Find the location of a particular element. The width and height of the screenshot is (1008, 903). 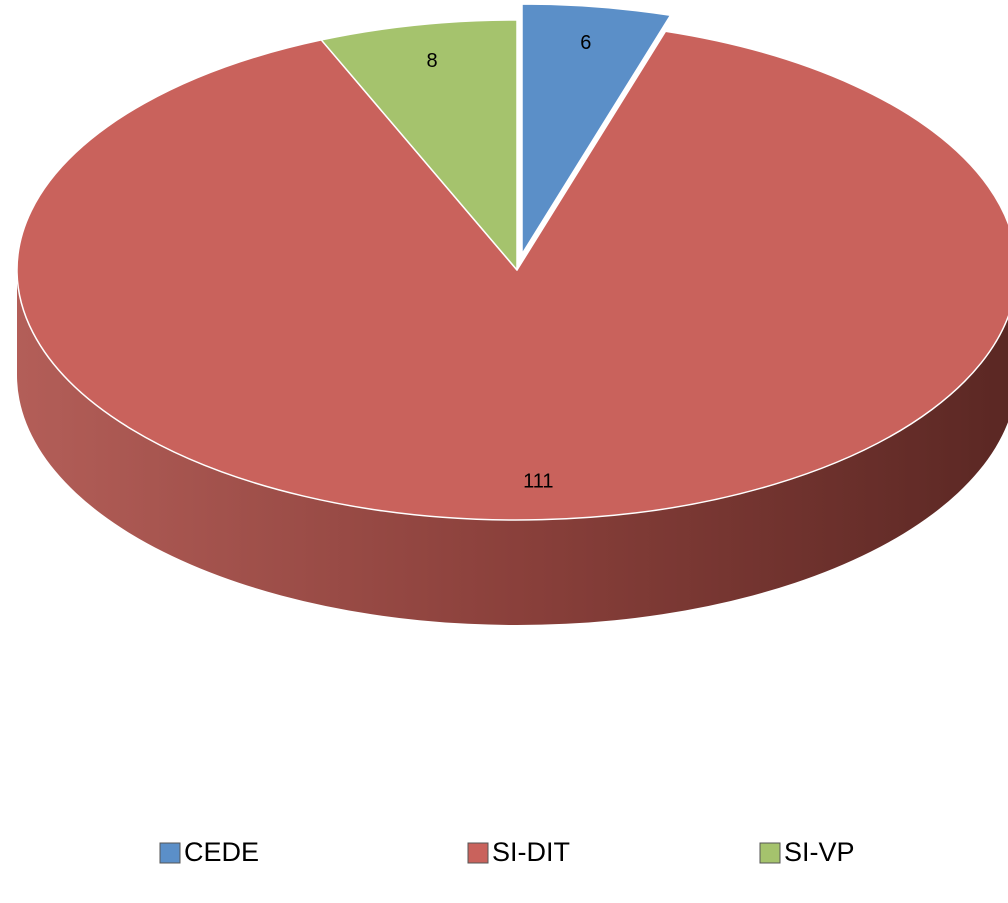

legend-label: SI-VP is located at coordinates (819, 852).